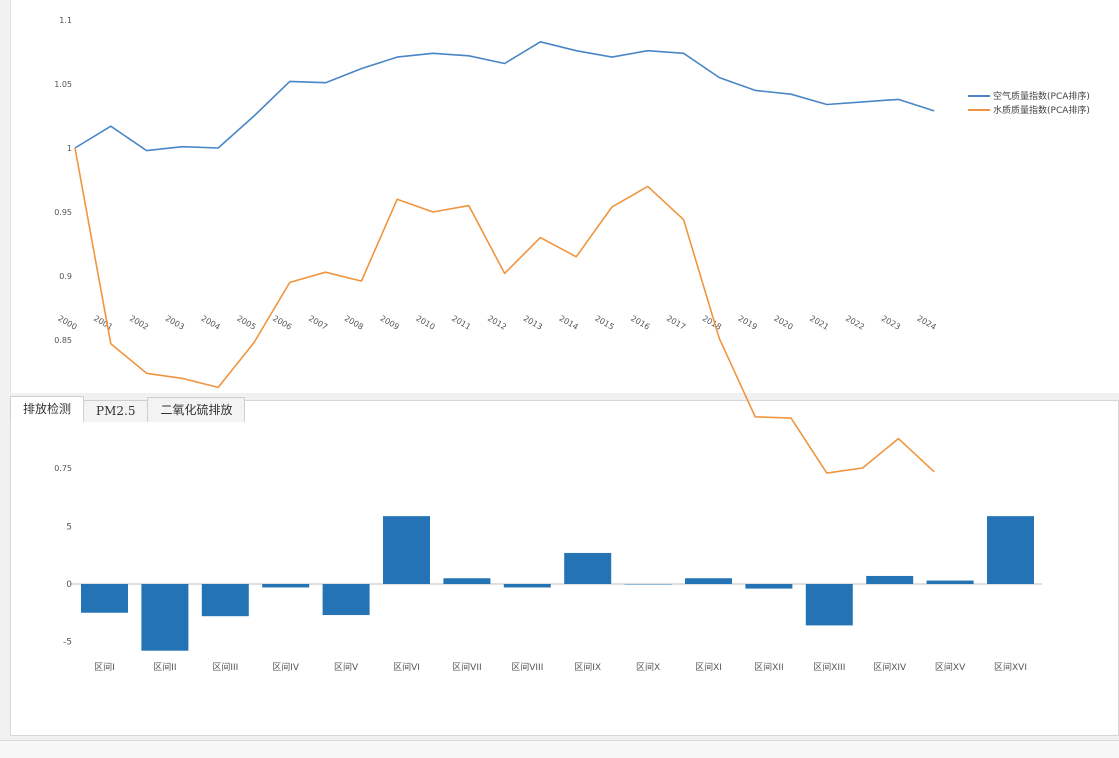 This screenshot has width=1119, height=758. Describe the element at coordinates (211, 323) in the screenshot. I see `x-tick-label: 2004` at that location.